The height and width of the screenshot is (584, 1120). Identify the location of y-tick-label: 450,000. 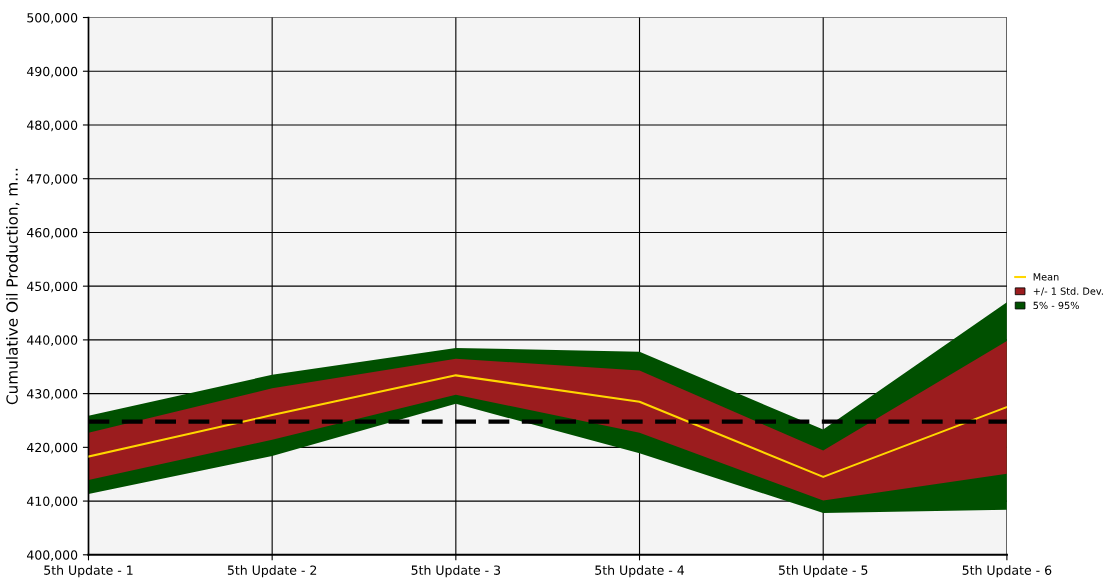
(52, 287).